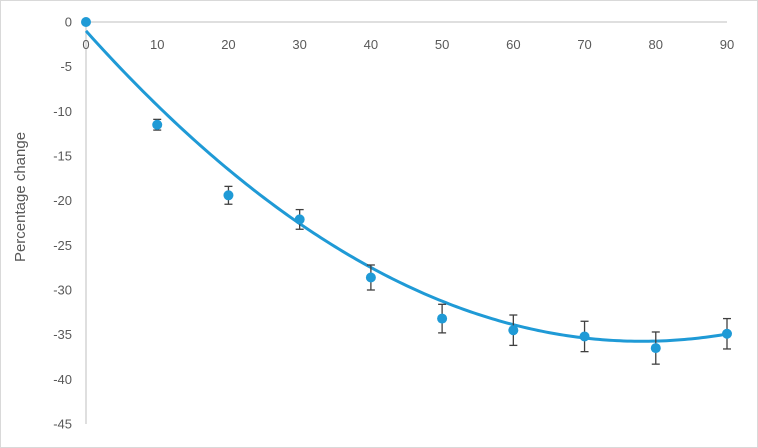 The image size is (758, 448). I want to click on y-tick-label: -30, so click(62, 290).